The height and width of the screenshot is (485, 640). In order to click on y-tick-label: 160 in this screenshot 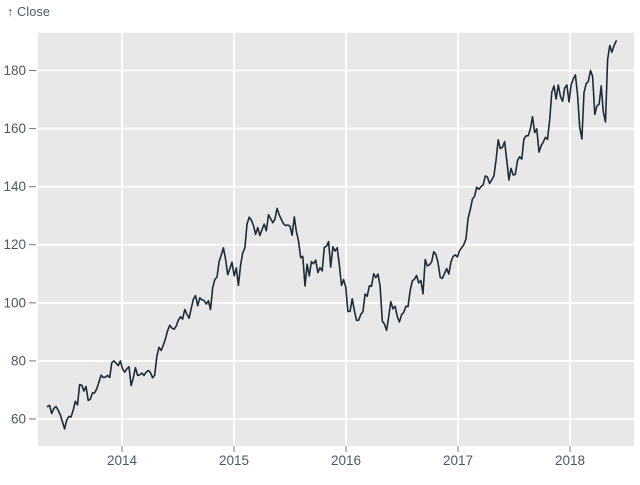, I will do `click(14, 128)`.